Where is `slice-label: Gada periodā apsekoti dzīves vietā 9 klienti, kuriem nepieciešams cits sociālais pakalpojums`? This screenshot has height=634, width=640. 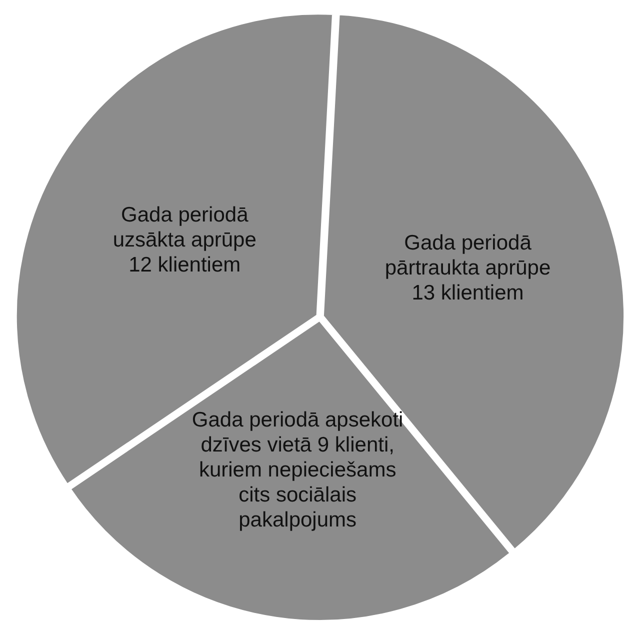
slice-label: Gada periodā apsekoti dzīves vietā 9 klienti, kuriem nepieciešams cits sociālais pakalpojums is located at coordinates (298, 470).